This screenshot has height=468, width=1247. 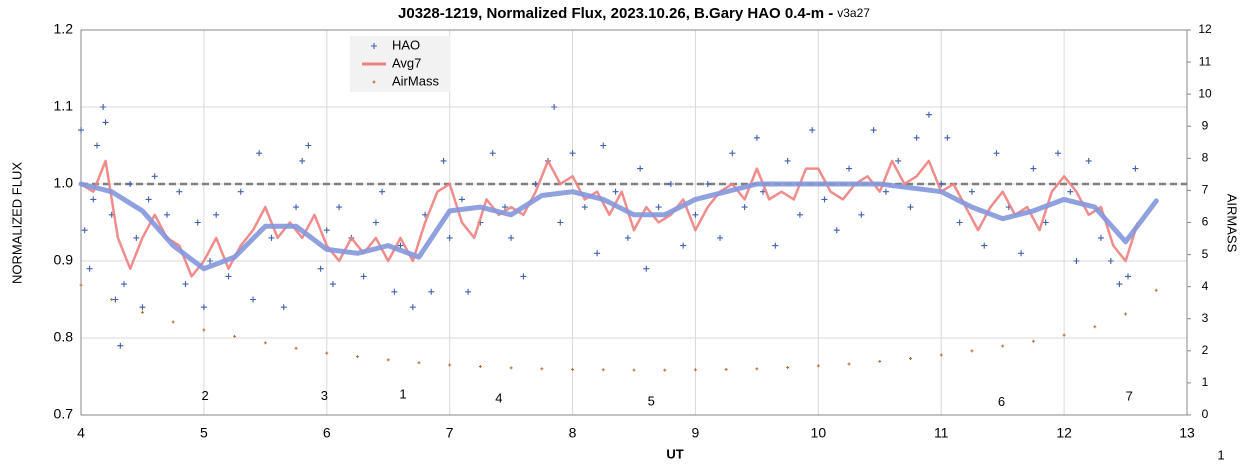 I want to click on legend-label: HAO, so click(x=406, y=44).